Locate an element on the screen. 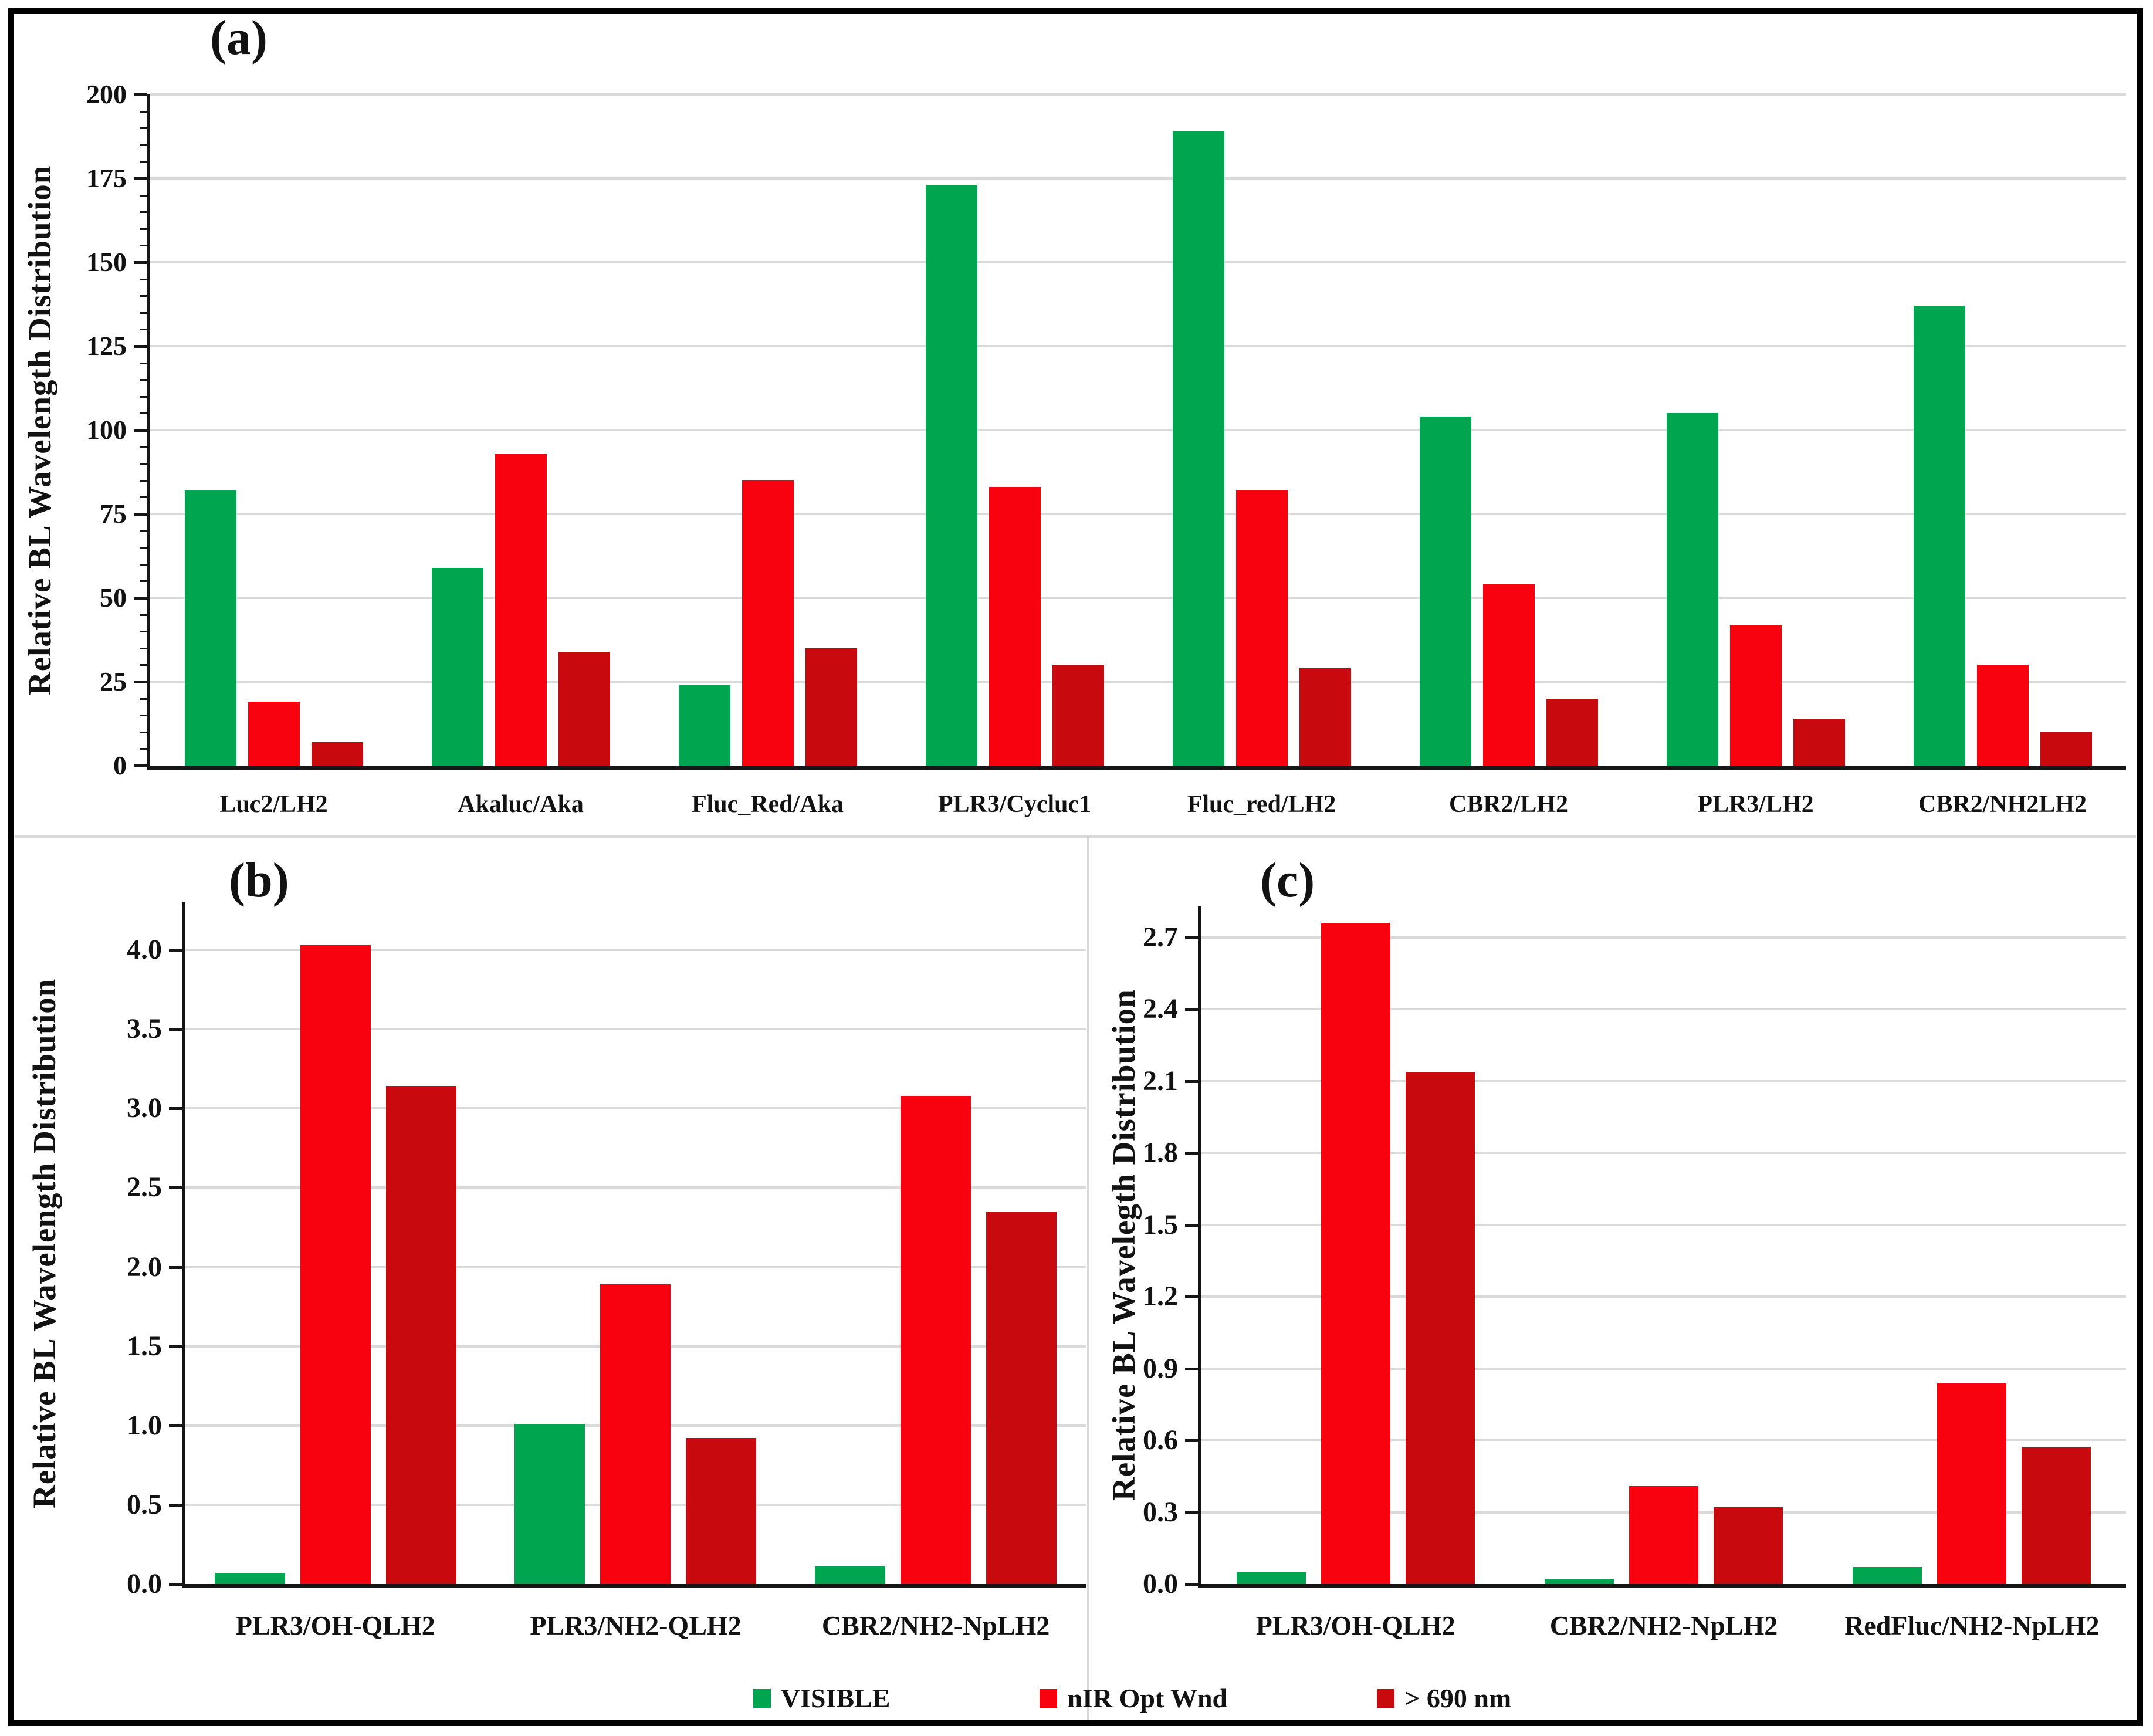 This screenshot has width=2153, height=1736. x-category-label: PLR3/LH2 is located at coordinates (1755, 804).